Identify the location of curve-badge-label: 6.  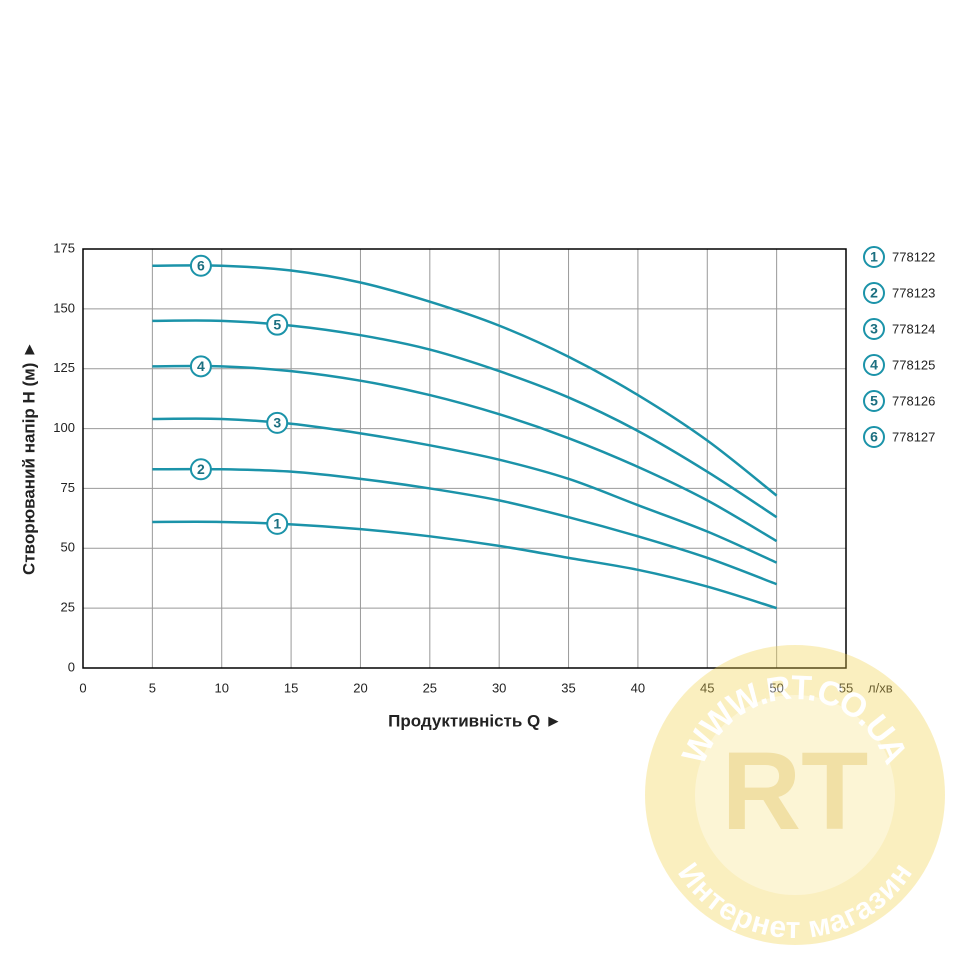
(201, 265).